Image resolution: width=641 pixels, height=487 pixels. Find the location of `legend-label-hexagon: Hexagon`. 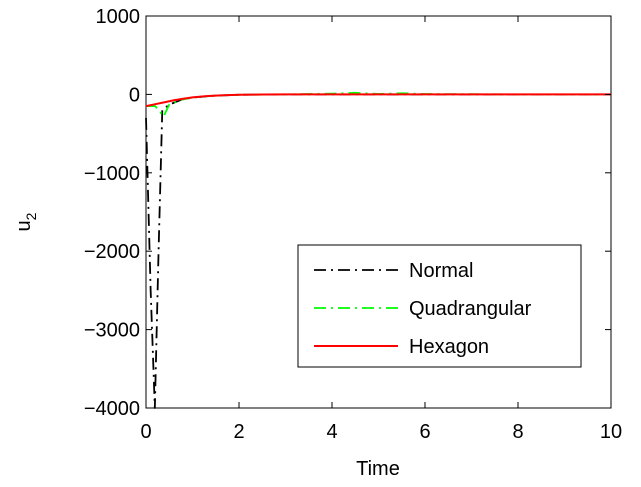

legend-label-hexagon: Hexagon is located at coordinates (449, 347).